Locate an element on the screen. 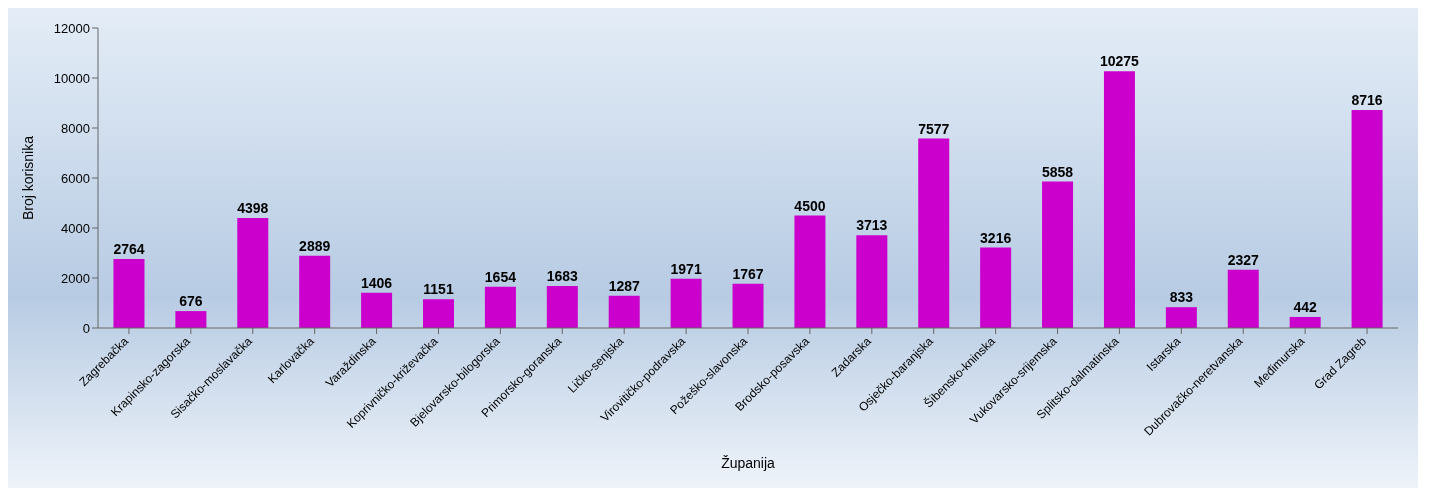 The width and height of the screenshot is (1429, 499). data-label: 833 is located at coordinates (1181, 297).